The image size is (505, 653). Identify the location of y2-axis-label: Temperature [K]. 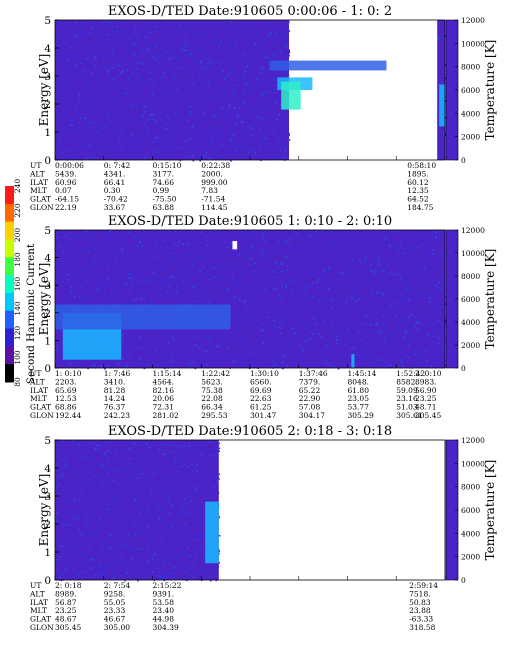
(490, 90).